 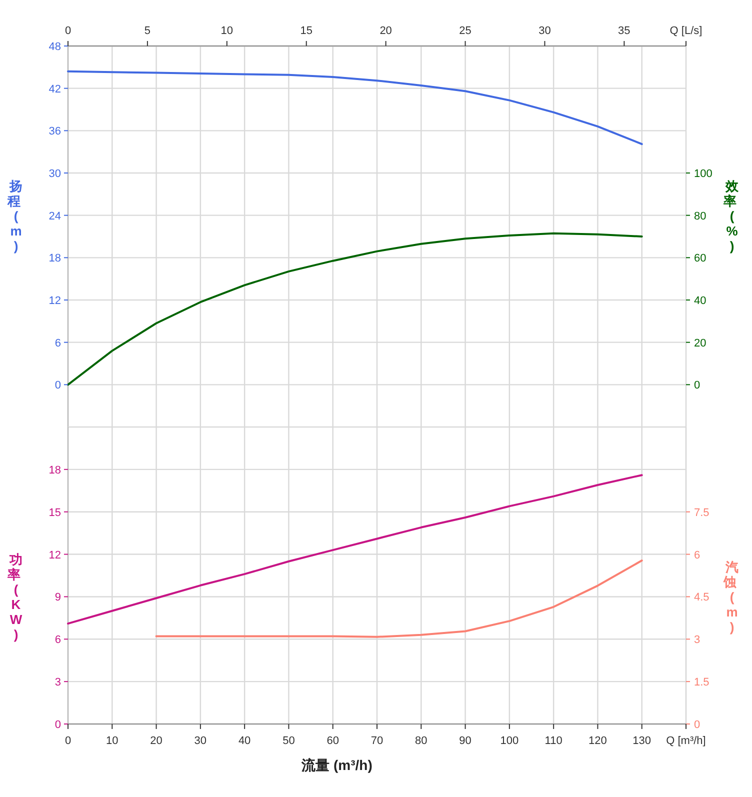 What do you see at coordinates (697, 555) in the screenshot?
I see `y2-tick-label: 6` at bounding box center [697, 555].